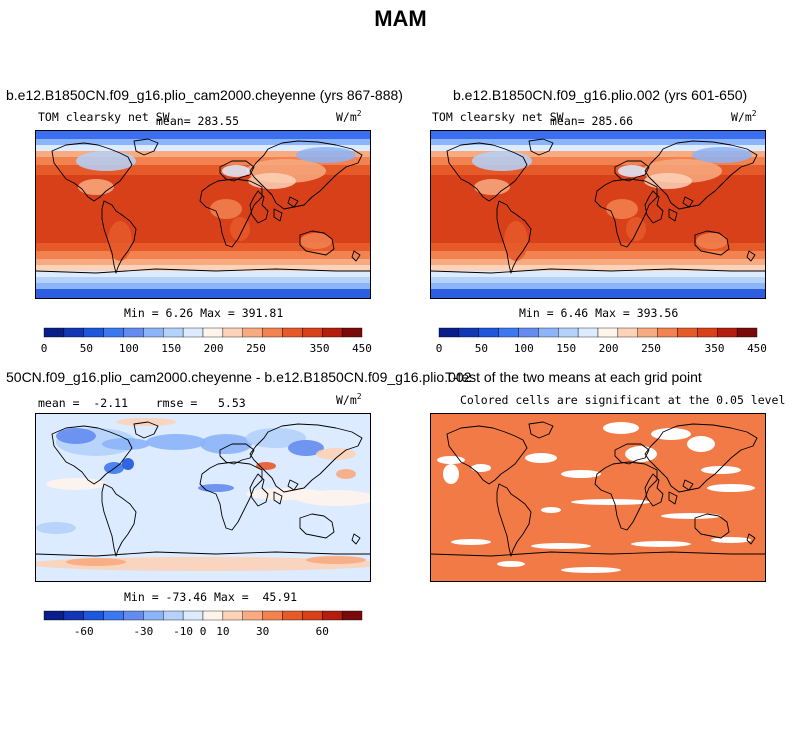 Image resolution: width=801 pixels, height=733 pixels. Describe the element at coordinates (262, 631) in the screenshot. I see `colorbar-tick-label-5: 30` at that location.